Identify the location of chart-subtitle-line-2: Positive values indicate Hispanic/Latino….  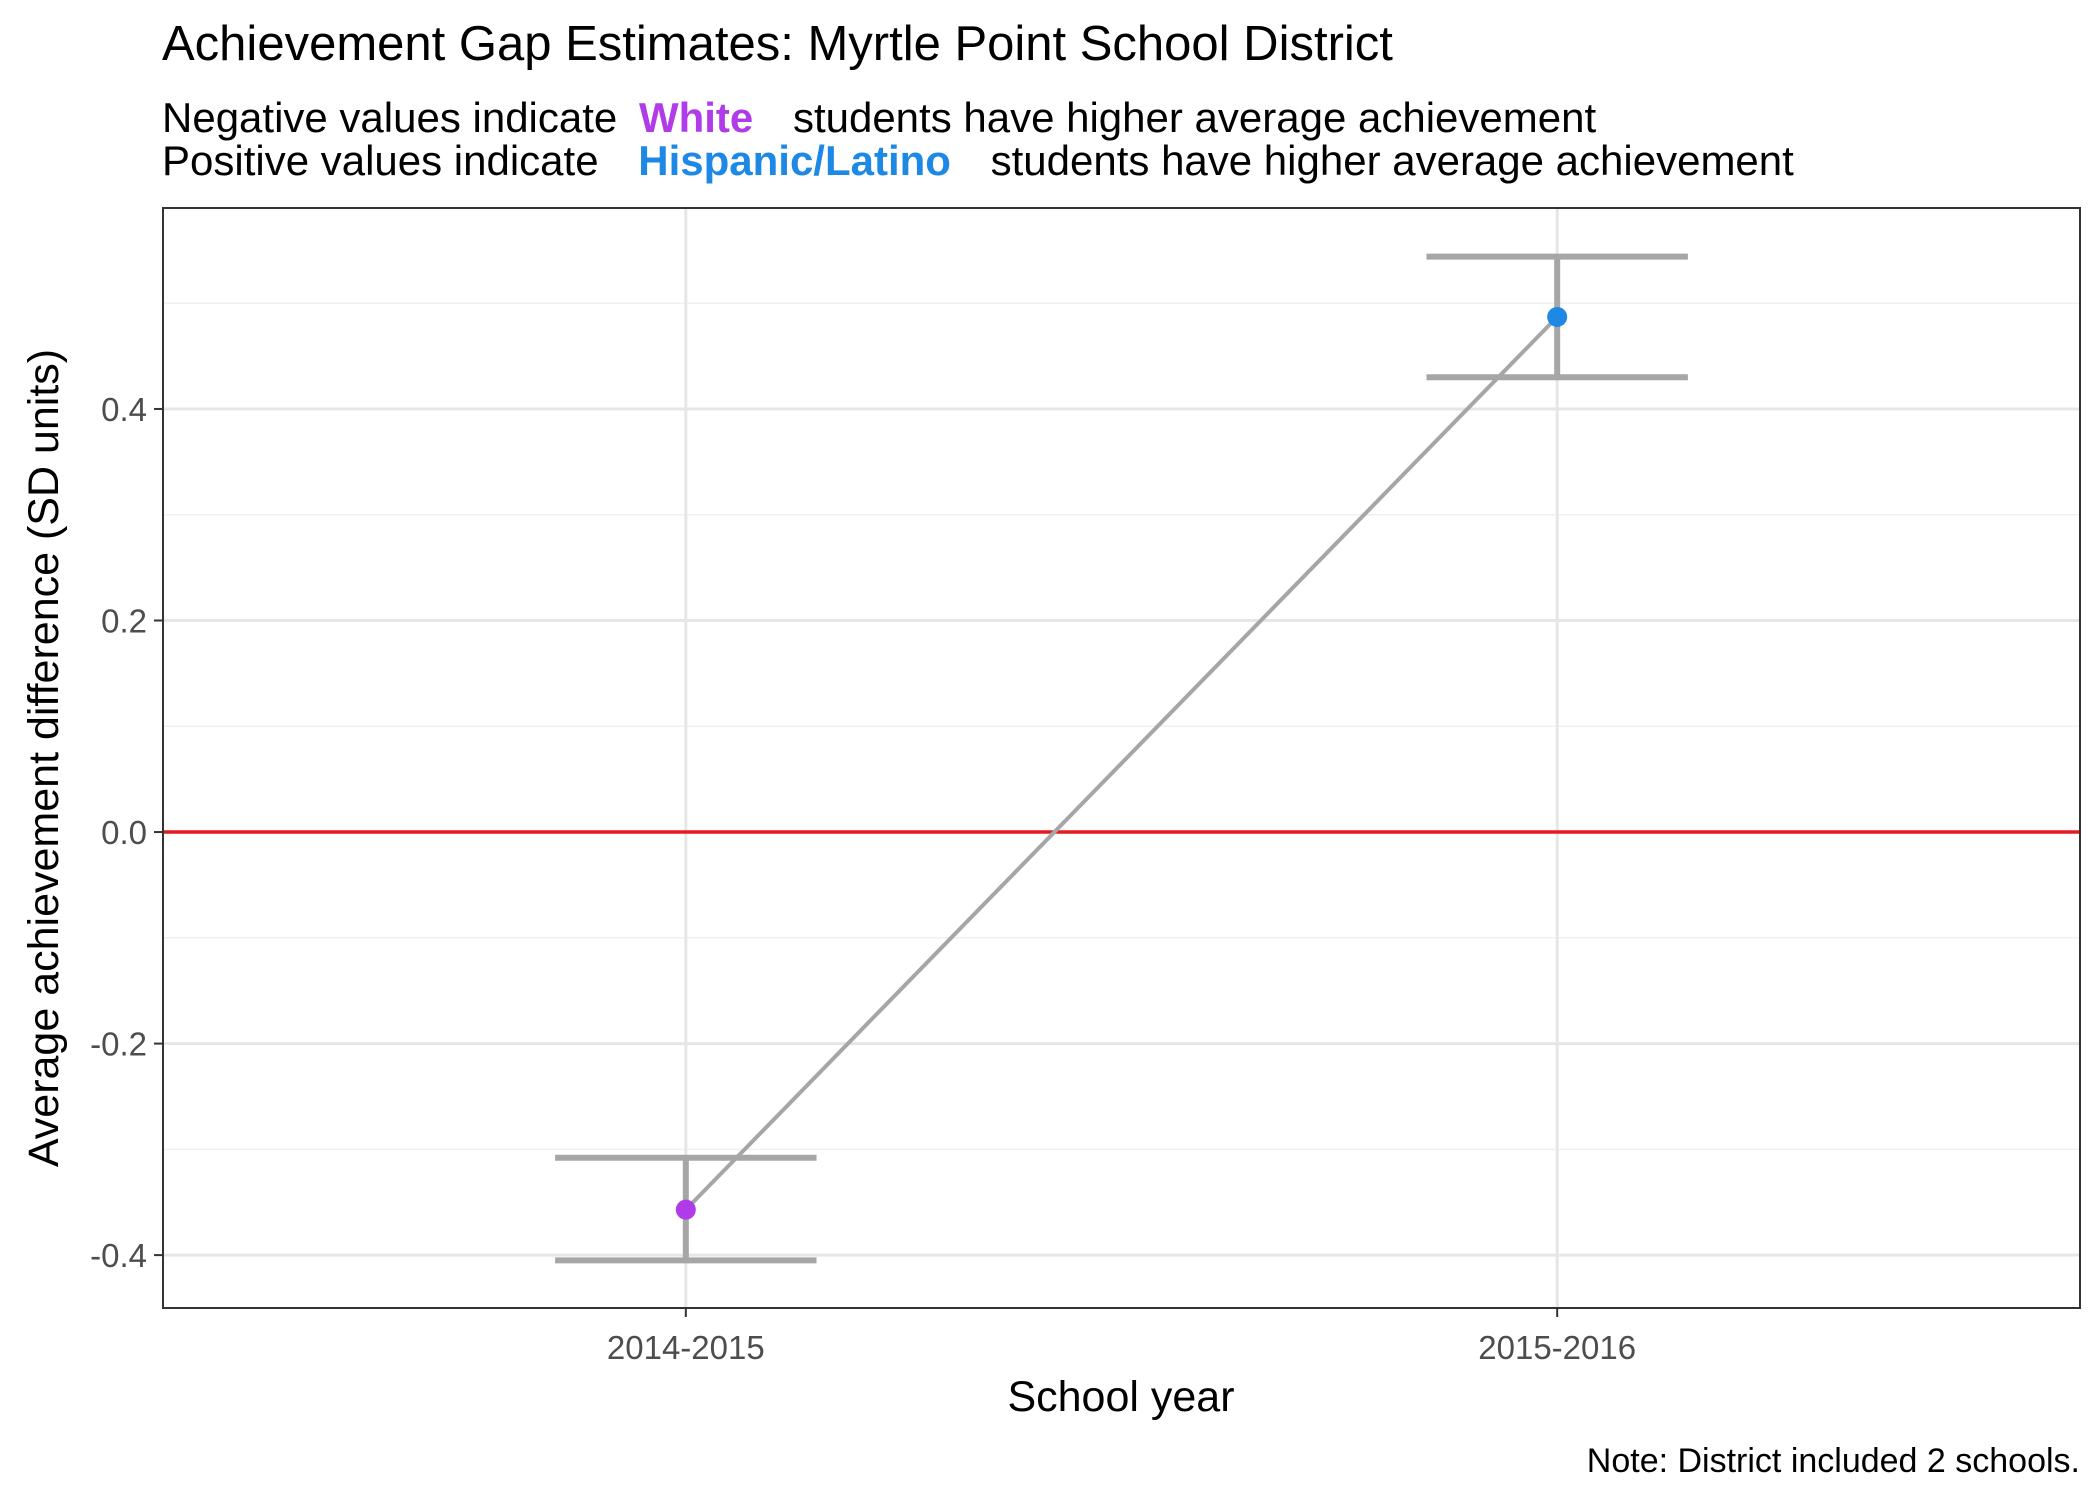
(978, 160).